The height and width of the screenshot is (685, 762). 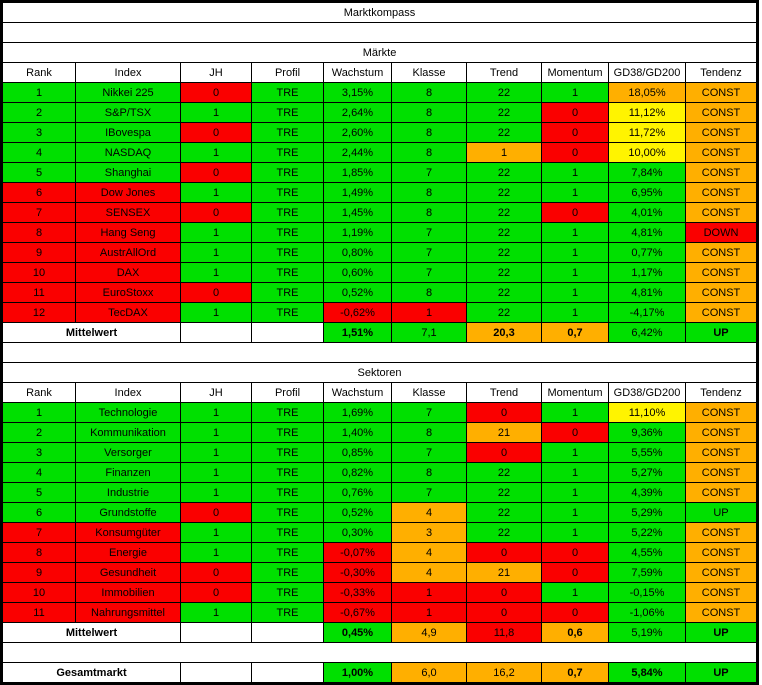 I want to click on cell-wachstum: -0,07%, so click(x=357, y=552).